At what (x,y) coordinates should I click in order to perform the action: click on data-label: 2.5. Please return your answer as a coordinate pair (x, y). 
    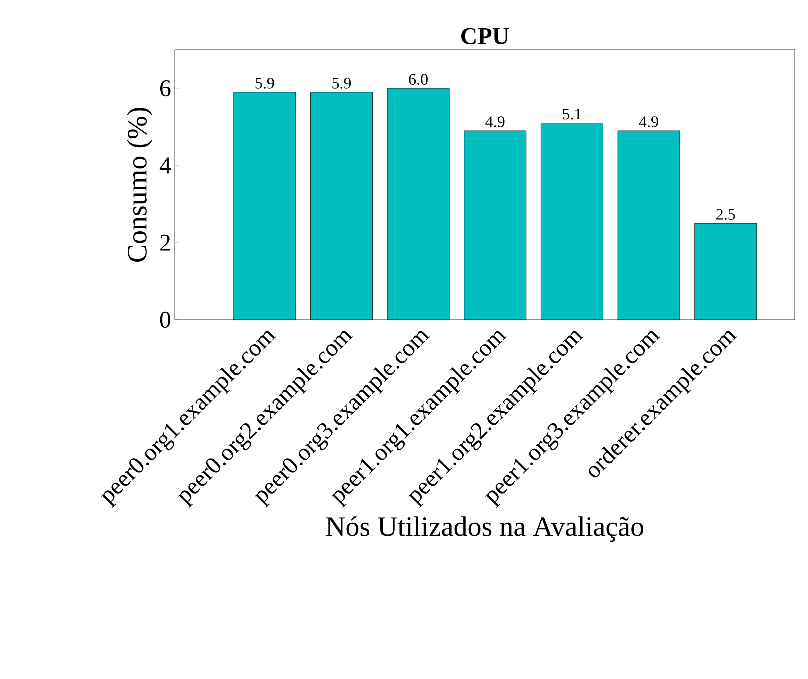
    Looking at the image, I should click on (726, 214).